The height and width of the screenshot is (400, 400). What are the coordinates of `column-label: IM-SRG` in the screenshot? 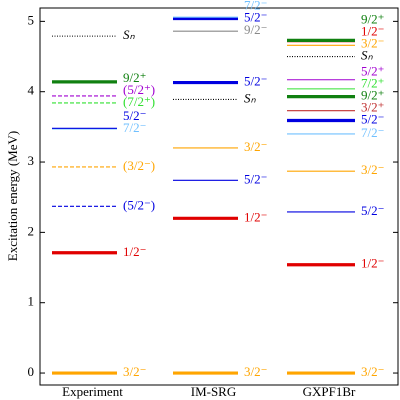 It's located at (214, 391).